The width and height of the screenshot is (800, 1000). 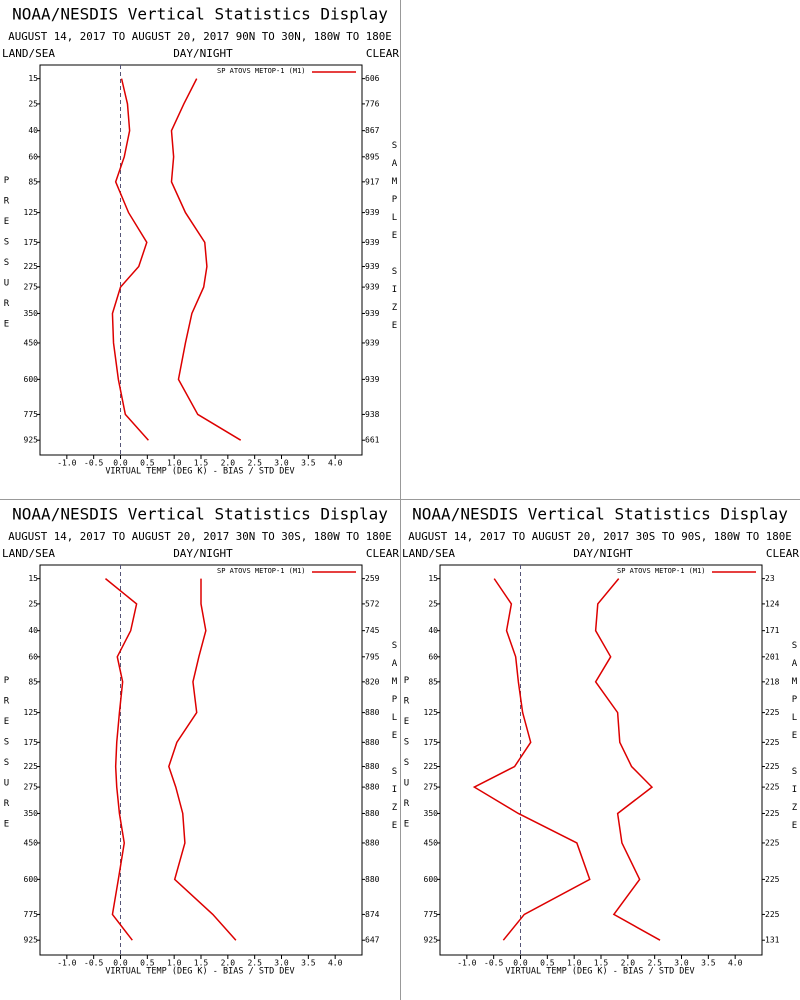 What do you see at coordinates (372, 130) in the screenshot?
I see `sample-size-label: 867` at bounding box center [372, 130].